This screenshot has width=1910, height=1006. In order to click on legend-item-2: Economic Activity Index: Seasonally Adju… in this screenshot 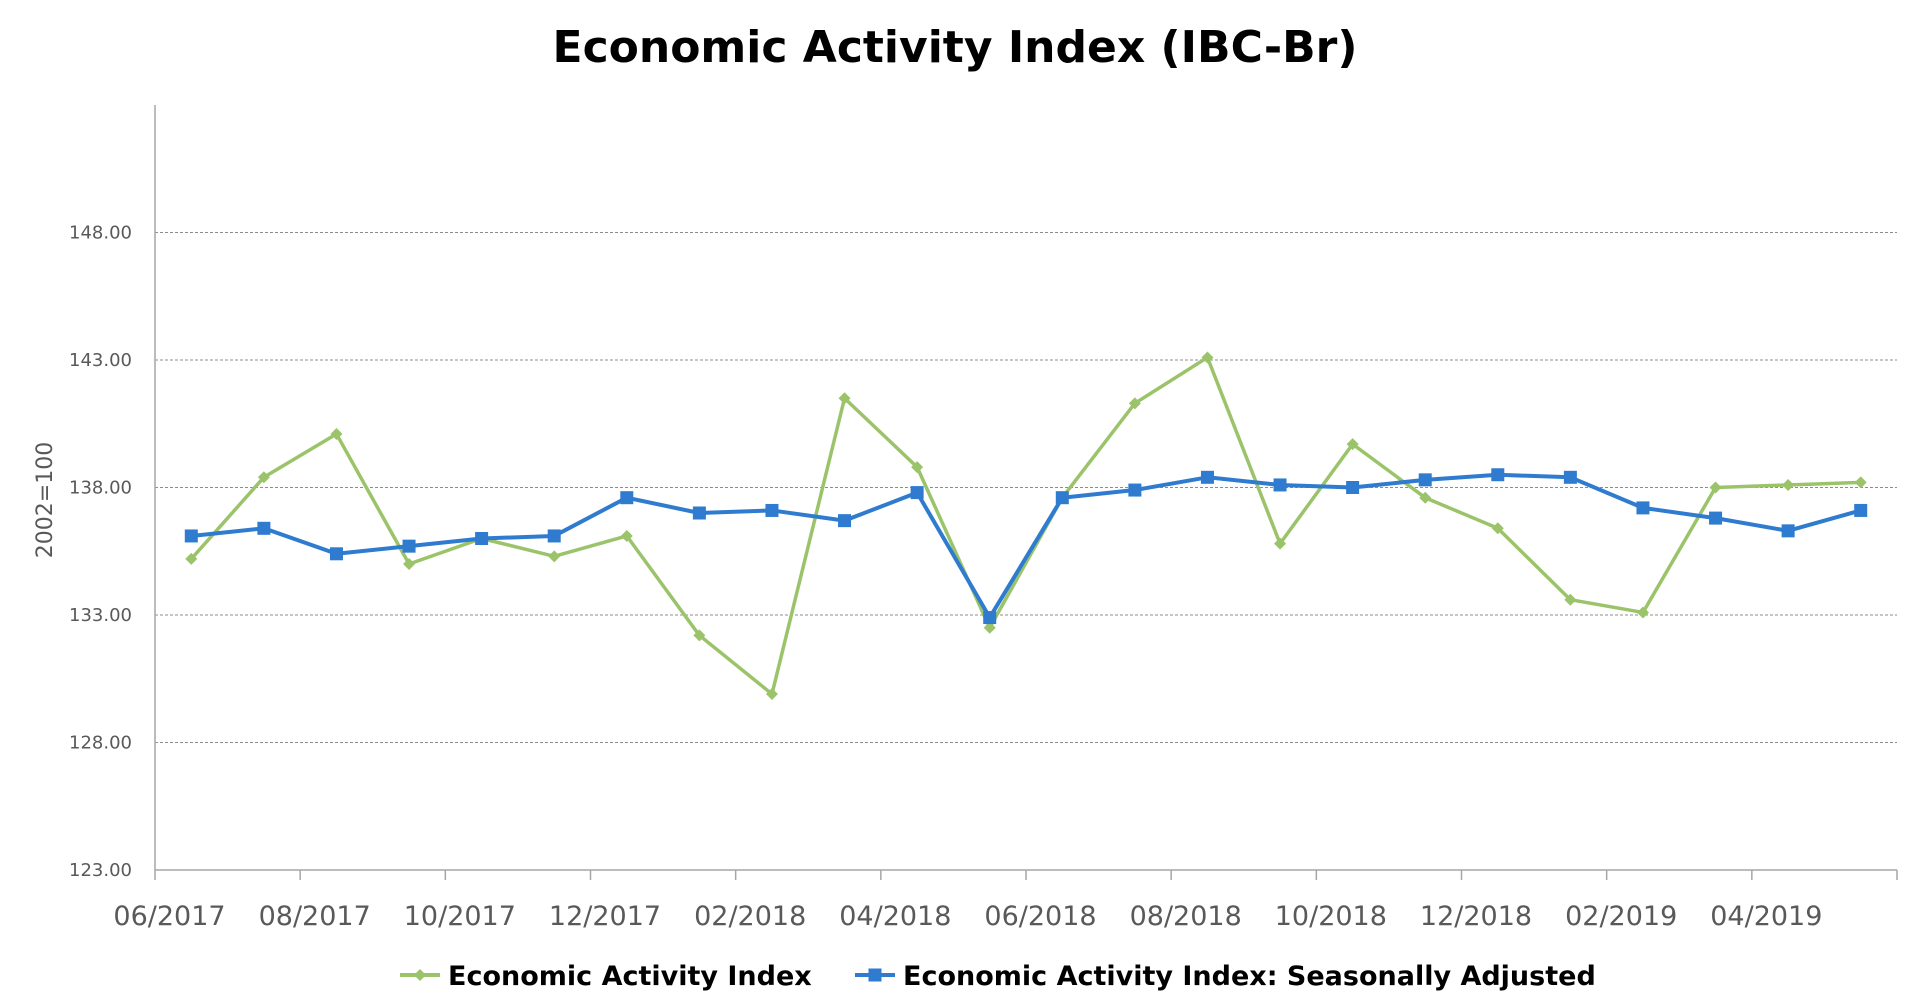, I will do `click(1225, 976)`.